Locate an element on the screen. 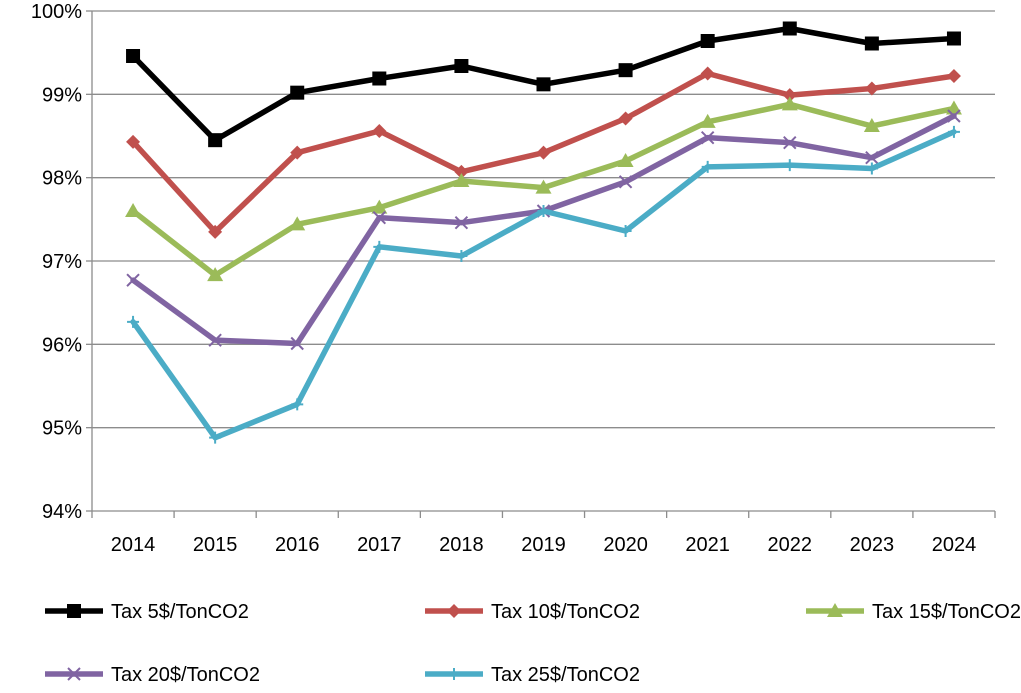 This screenshot has height=693, width=1021. x-tick-label: 2016 is located at coordinates (297, 545).